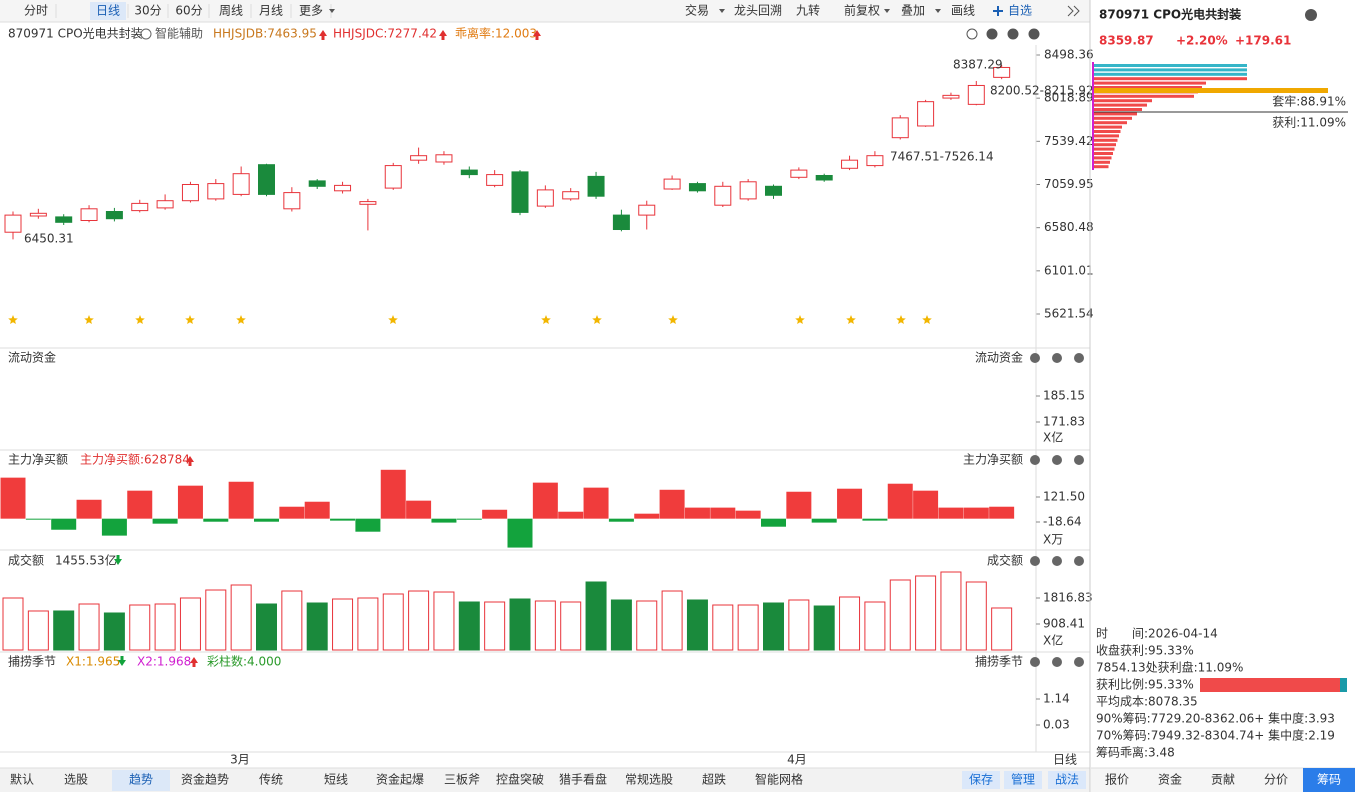 The image size is (1355, 792). What do you see at coordinates (244, 661) in the screenshot?
I see `label: 彩柱数:4.000` at bounding box center [244, 661].